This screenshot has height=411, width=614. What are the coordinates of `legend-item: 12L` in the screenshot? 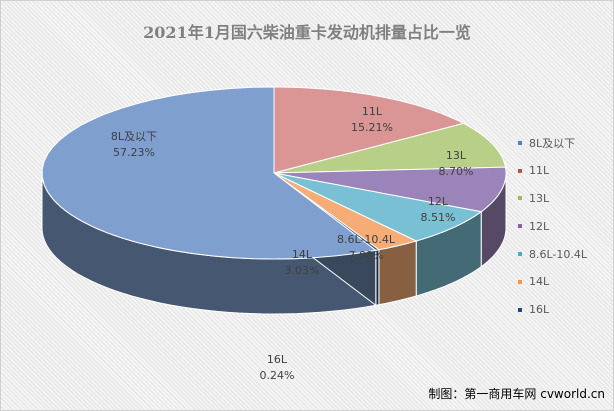 It's located at (552, 226).